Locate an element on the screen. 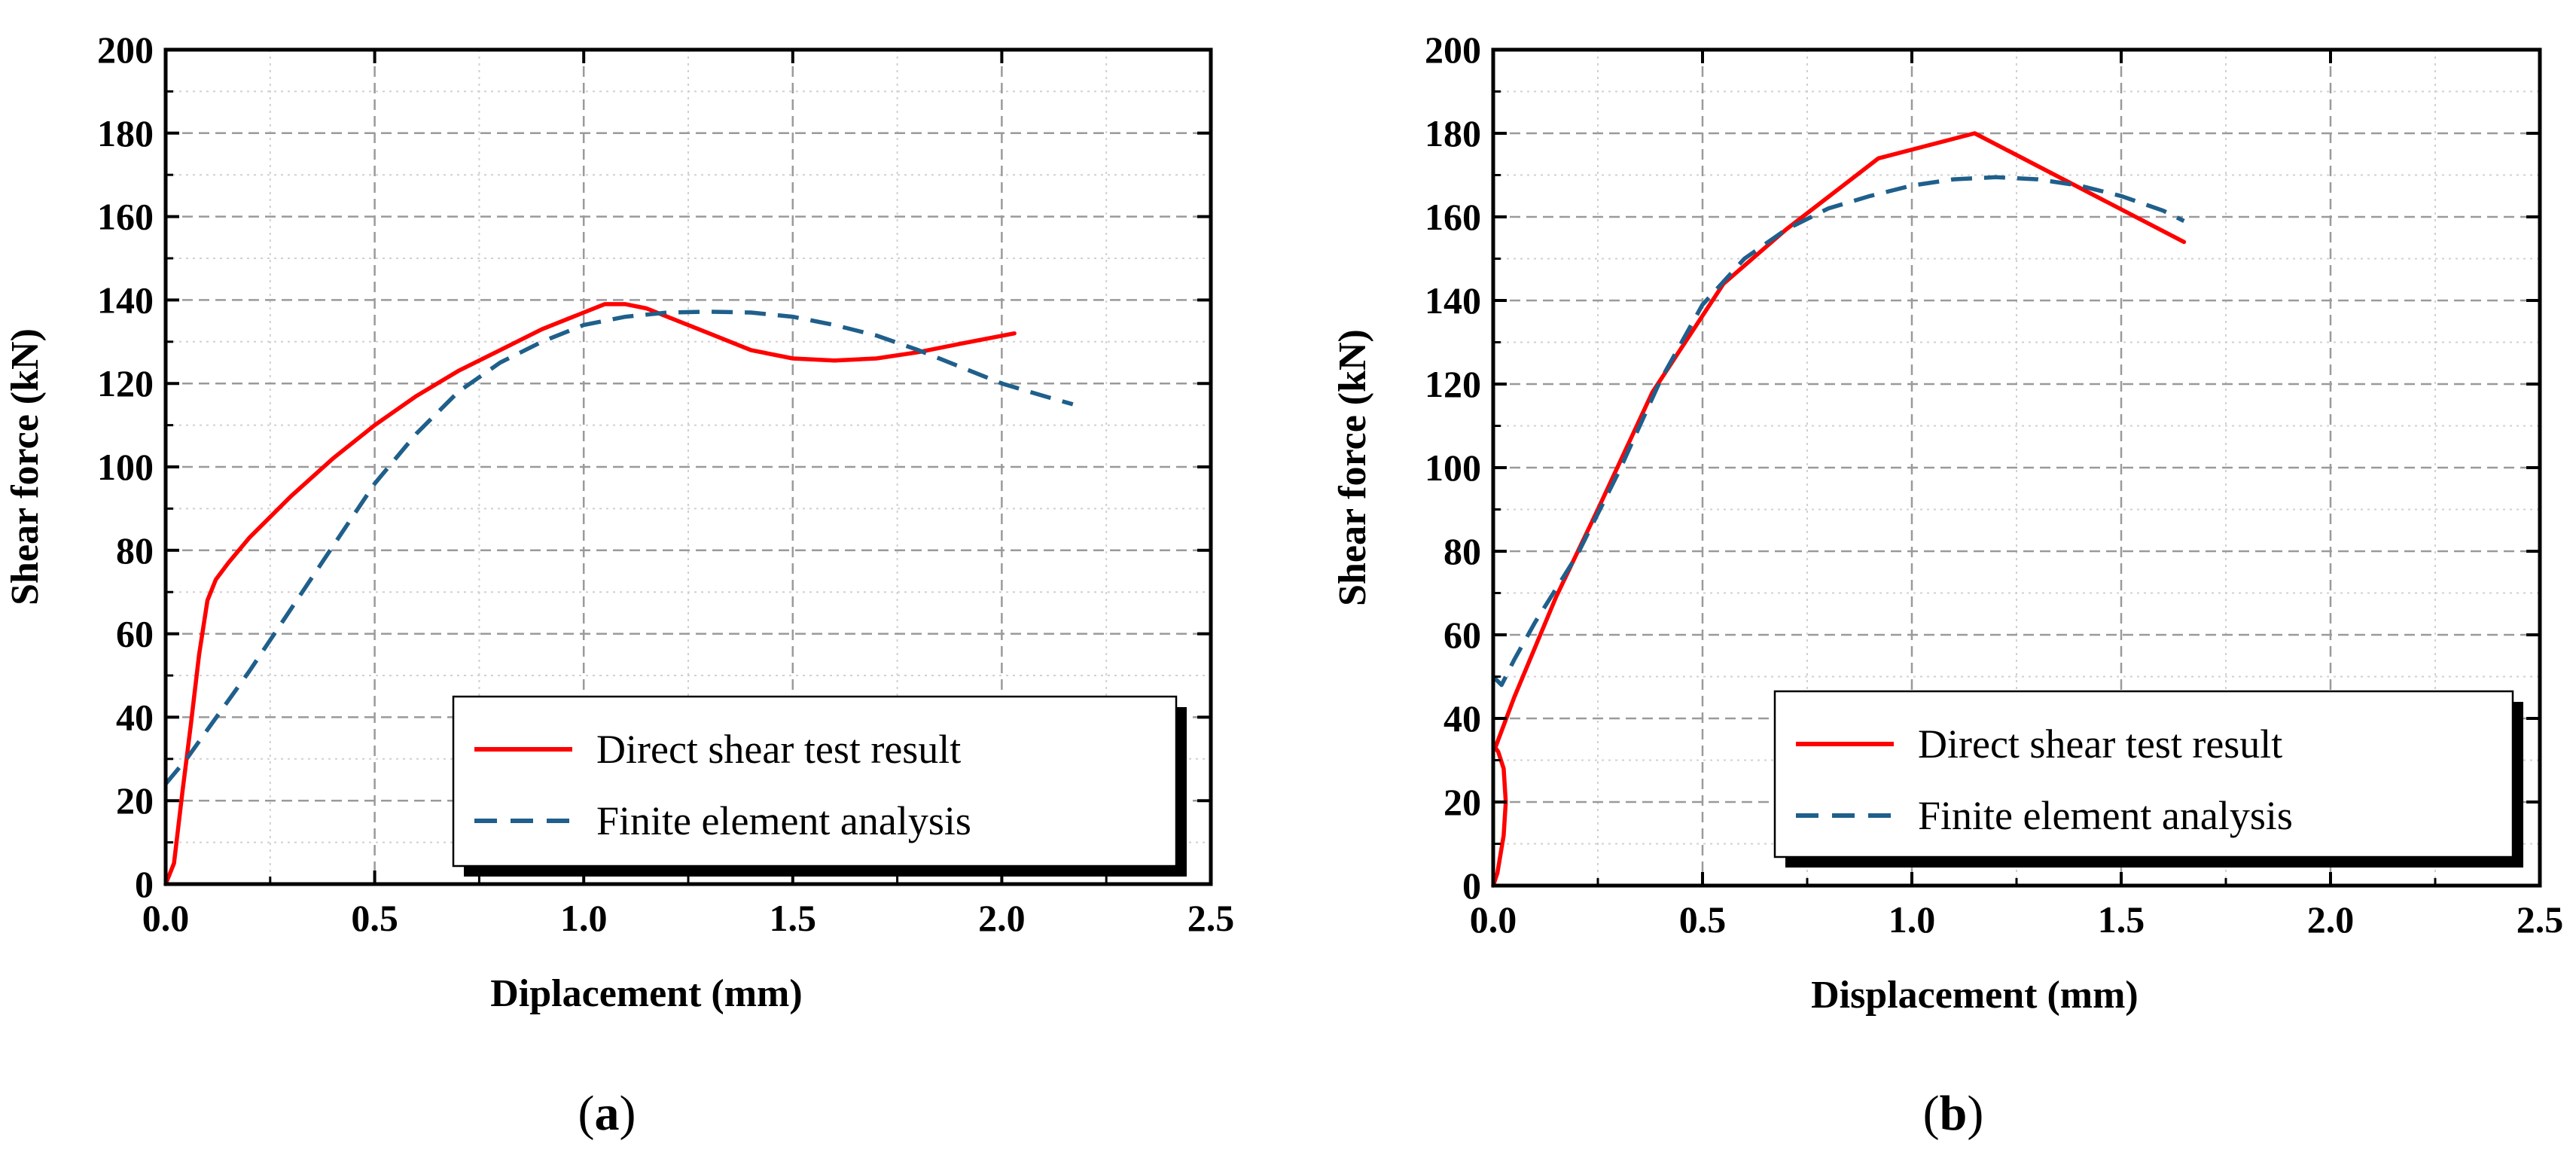  panel-caption-letter: b is located at coordinates (1954, 1113).